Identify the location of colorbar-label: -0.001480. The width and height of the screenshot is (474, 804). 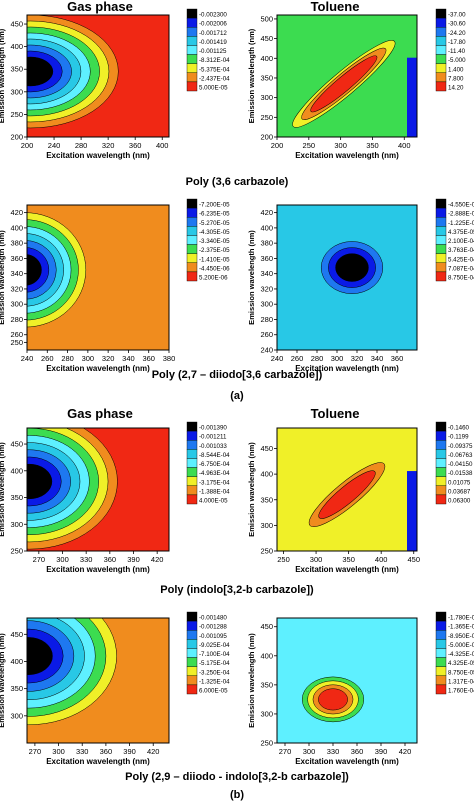
(213, 618).